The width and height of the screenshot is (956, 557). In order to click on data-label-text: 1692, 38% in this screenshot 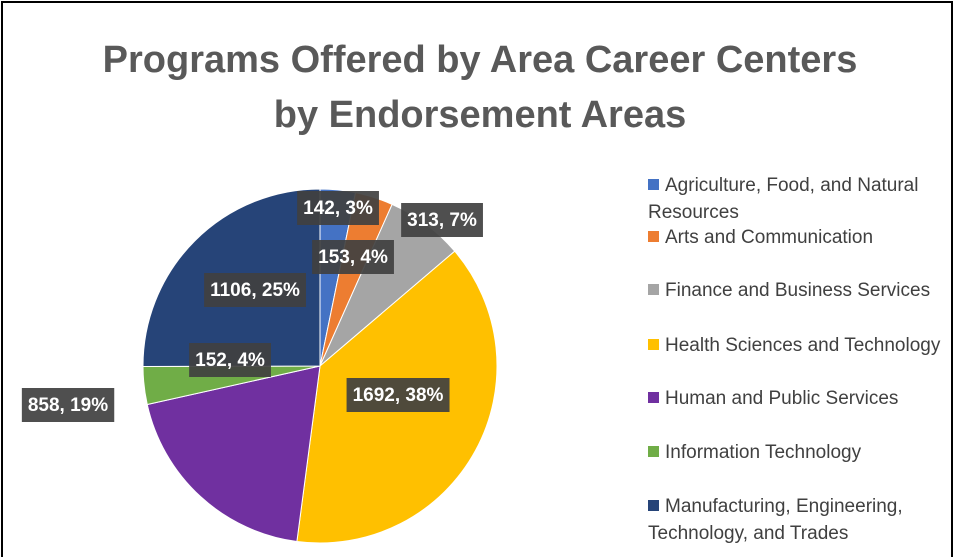, I will do `click(398, 395)`.